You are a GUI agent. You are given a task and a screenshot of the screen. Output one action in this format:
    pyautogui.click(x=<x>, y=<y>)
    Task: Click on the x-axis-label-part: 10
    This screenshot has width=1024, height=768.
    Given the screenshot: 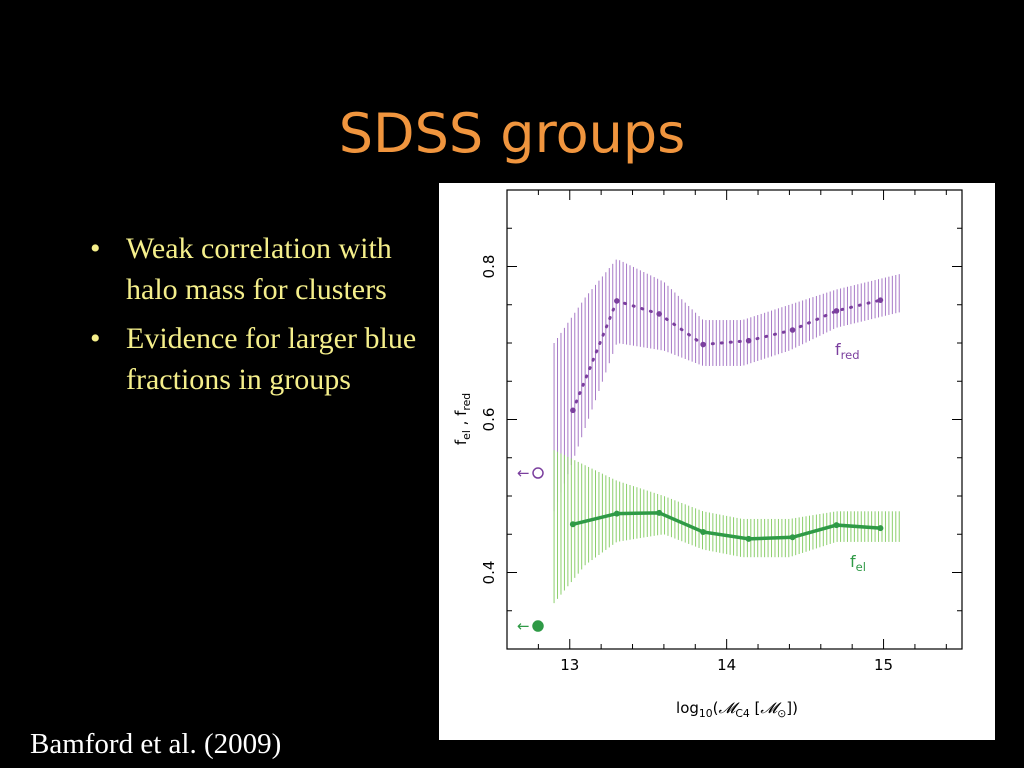 What is the action you would take?
    pyautogui.click(x=706, y=713)
    